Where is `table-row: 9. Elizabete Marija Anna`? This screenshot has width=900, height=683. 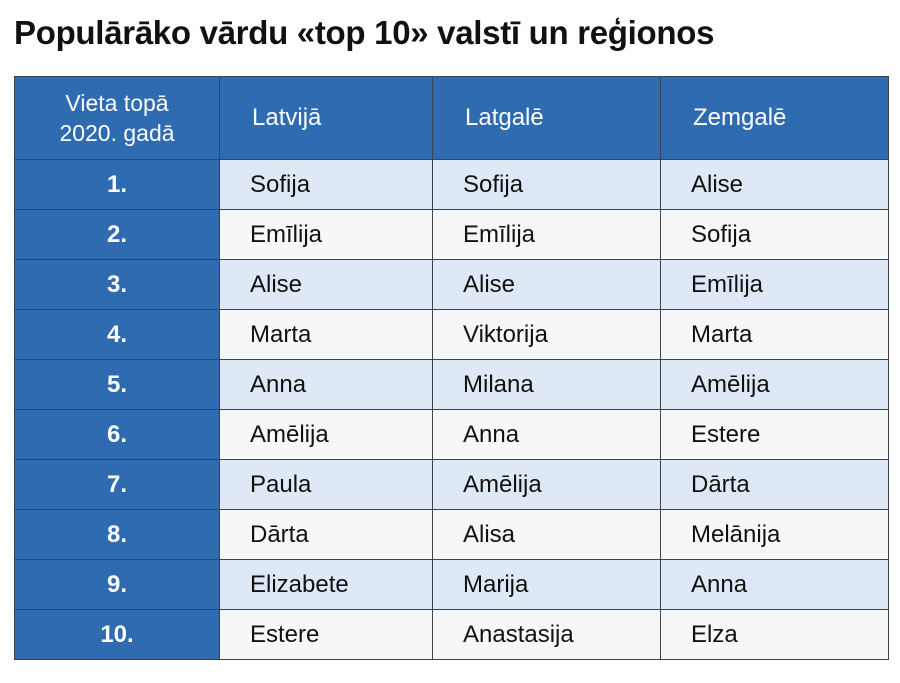
table-row: 9. Elizabete Marija Anna is located at coordinates (451, 584).